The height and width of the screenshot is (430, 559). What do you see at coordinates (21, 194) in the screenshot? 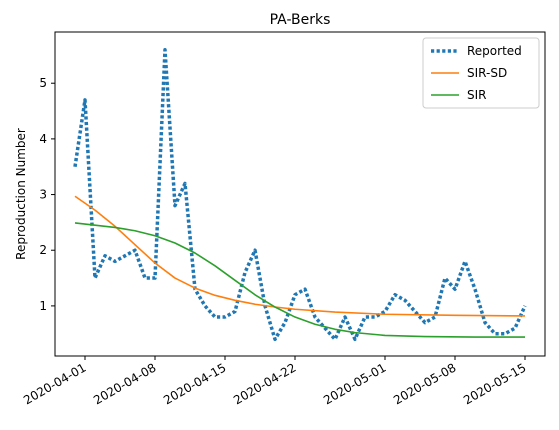
I see `y-axis-label: Reproduction Number` at bounding box center [21, 194].